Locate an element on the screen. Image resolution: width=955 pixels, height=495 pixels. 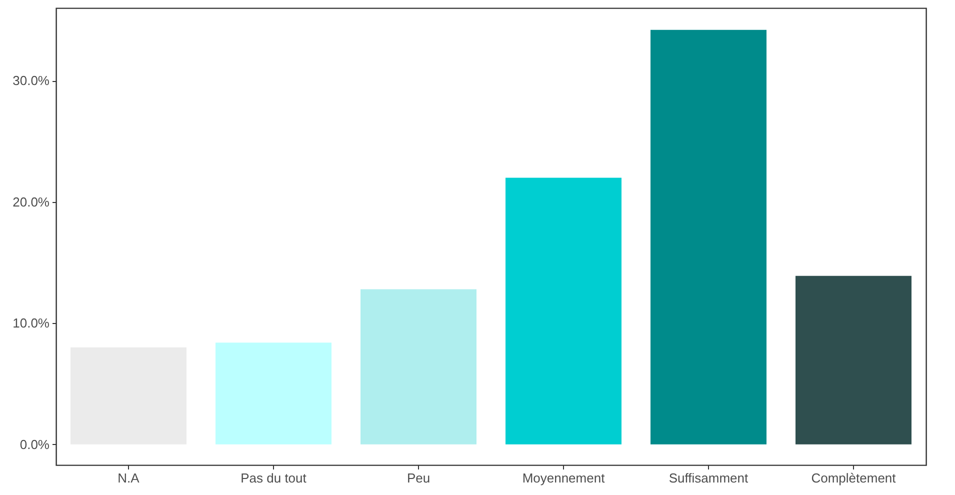
x-tick-label: Peu is located at coordinates (418, 478).